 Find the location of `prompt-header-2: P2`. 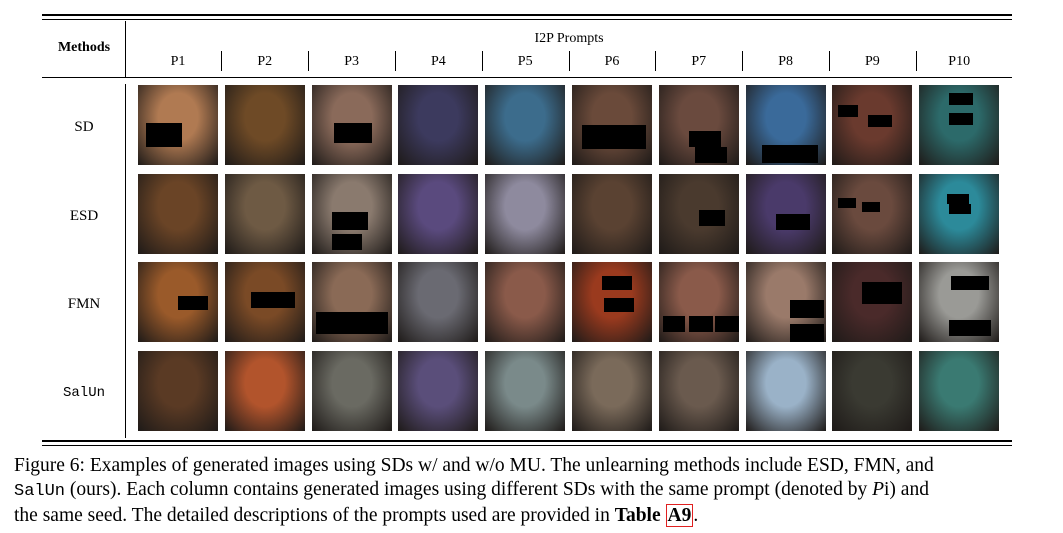

prompt-header-2: P2 is located at coordinates (265, 61).